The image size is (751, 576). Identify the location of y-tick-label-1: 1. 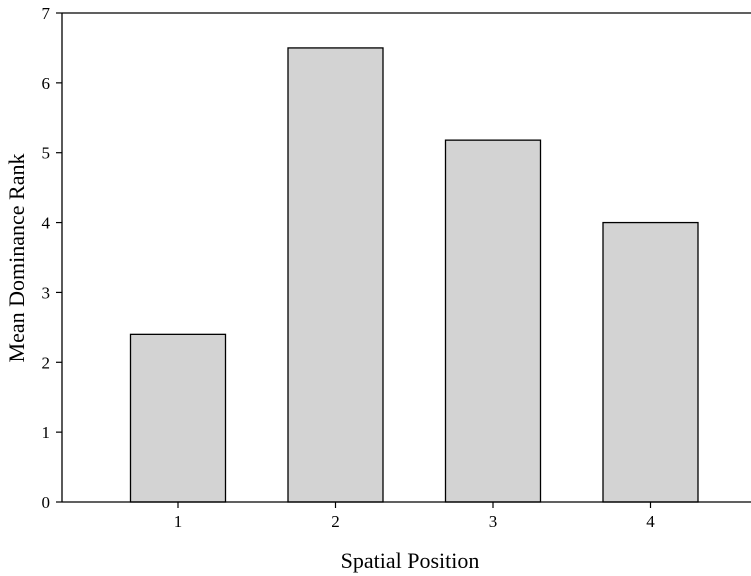
(46, 432).